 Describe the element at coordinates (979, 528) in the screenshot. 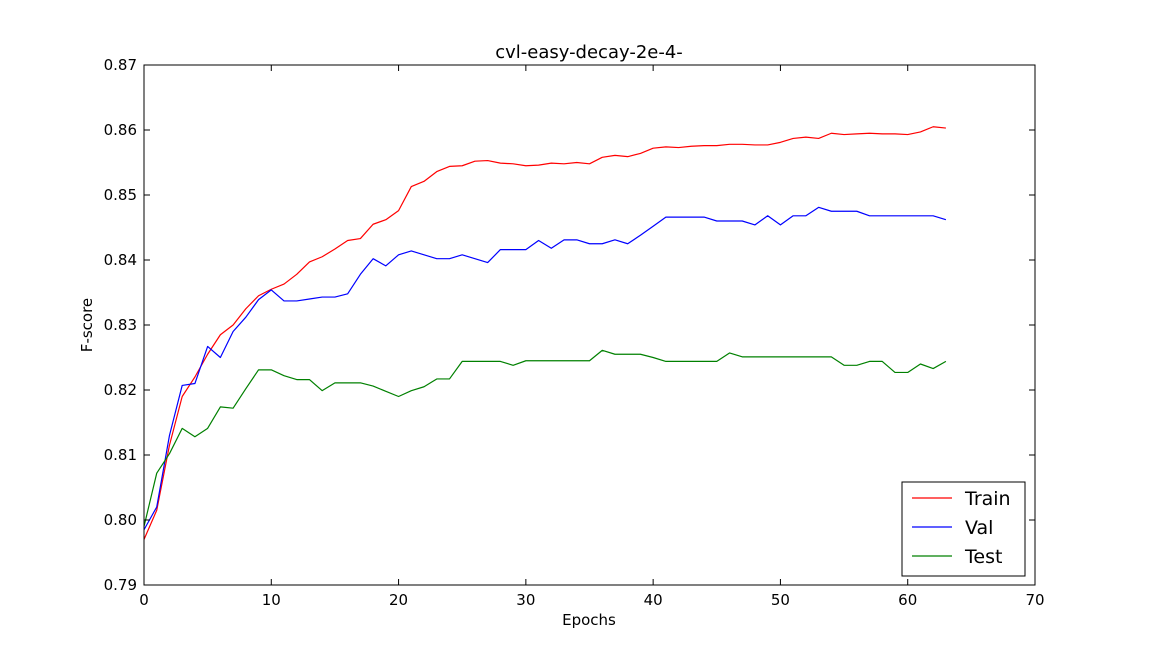

I see `legend-label-val: Val` at that location.